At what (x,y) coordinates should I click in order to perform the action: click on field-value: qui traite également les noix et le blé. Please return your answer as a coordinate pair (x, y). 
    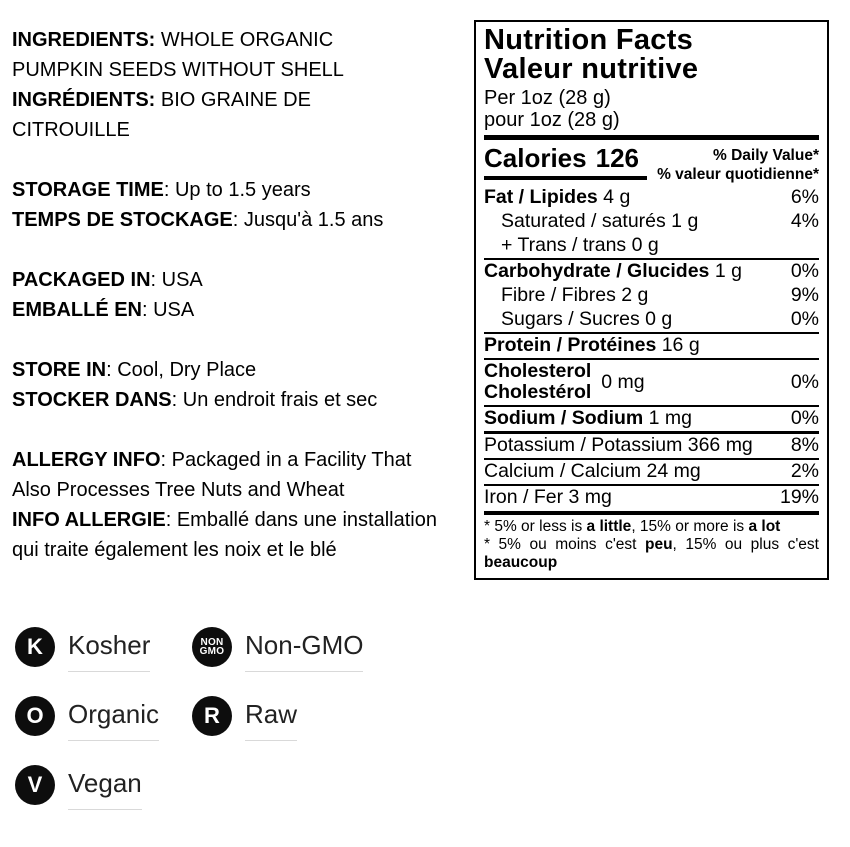
    Looking at the image, I should click on (174, 550).